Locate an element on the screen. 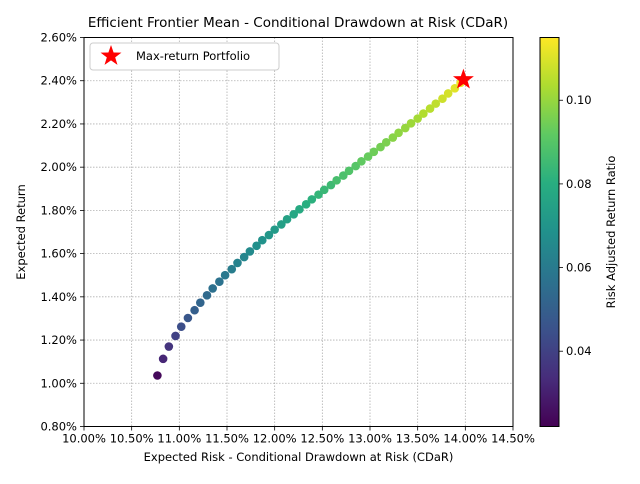  legend-box is located at coordinates (184, 56).